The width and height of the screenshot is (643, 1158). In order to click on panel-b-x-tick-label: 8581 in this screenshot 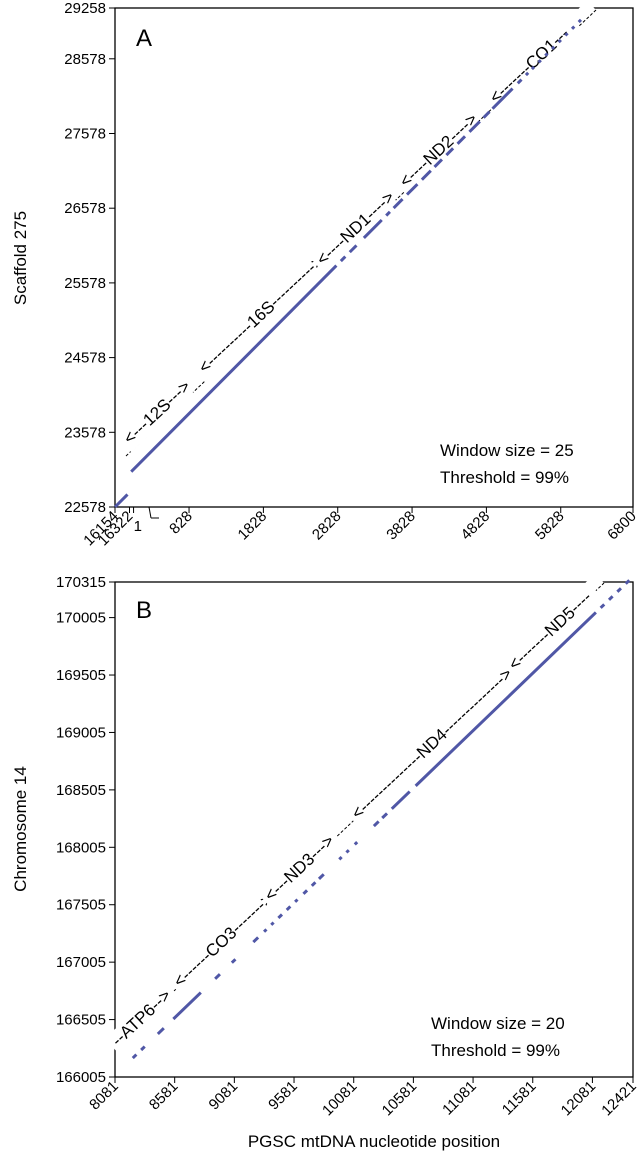, I will do `click(164, 1096)`.